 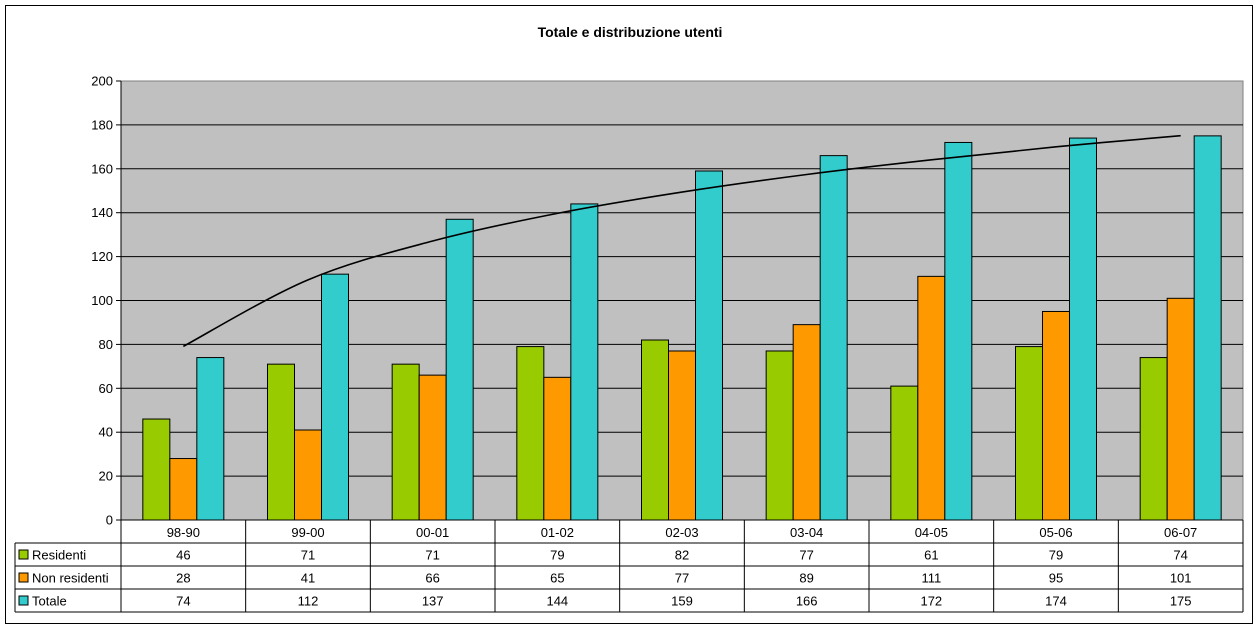 What do you see at coordinates (682, 601) in the screenshot?
I see `data-table-value: 159` at bounding box center [682, 601].